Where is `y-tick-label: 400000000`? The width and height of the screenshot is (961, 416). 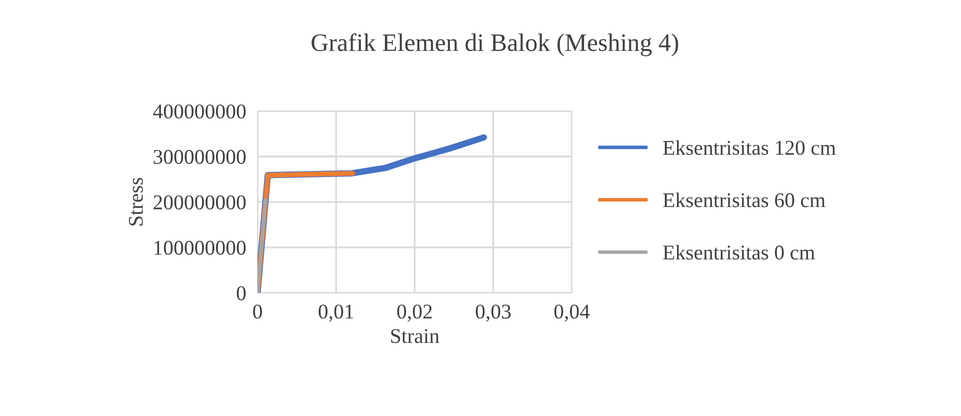
y-tick-label: 400000000 is located at coordinates (199, 111).